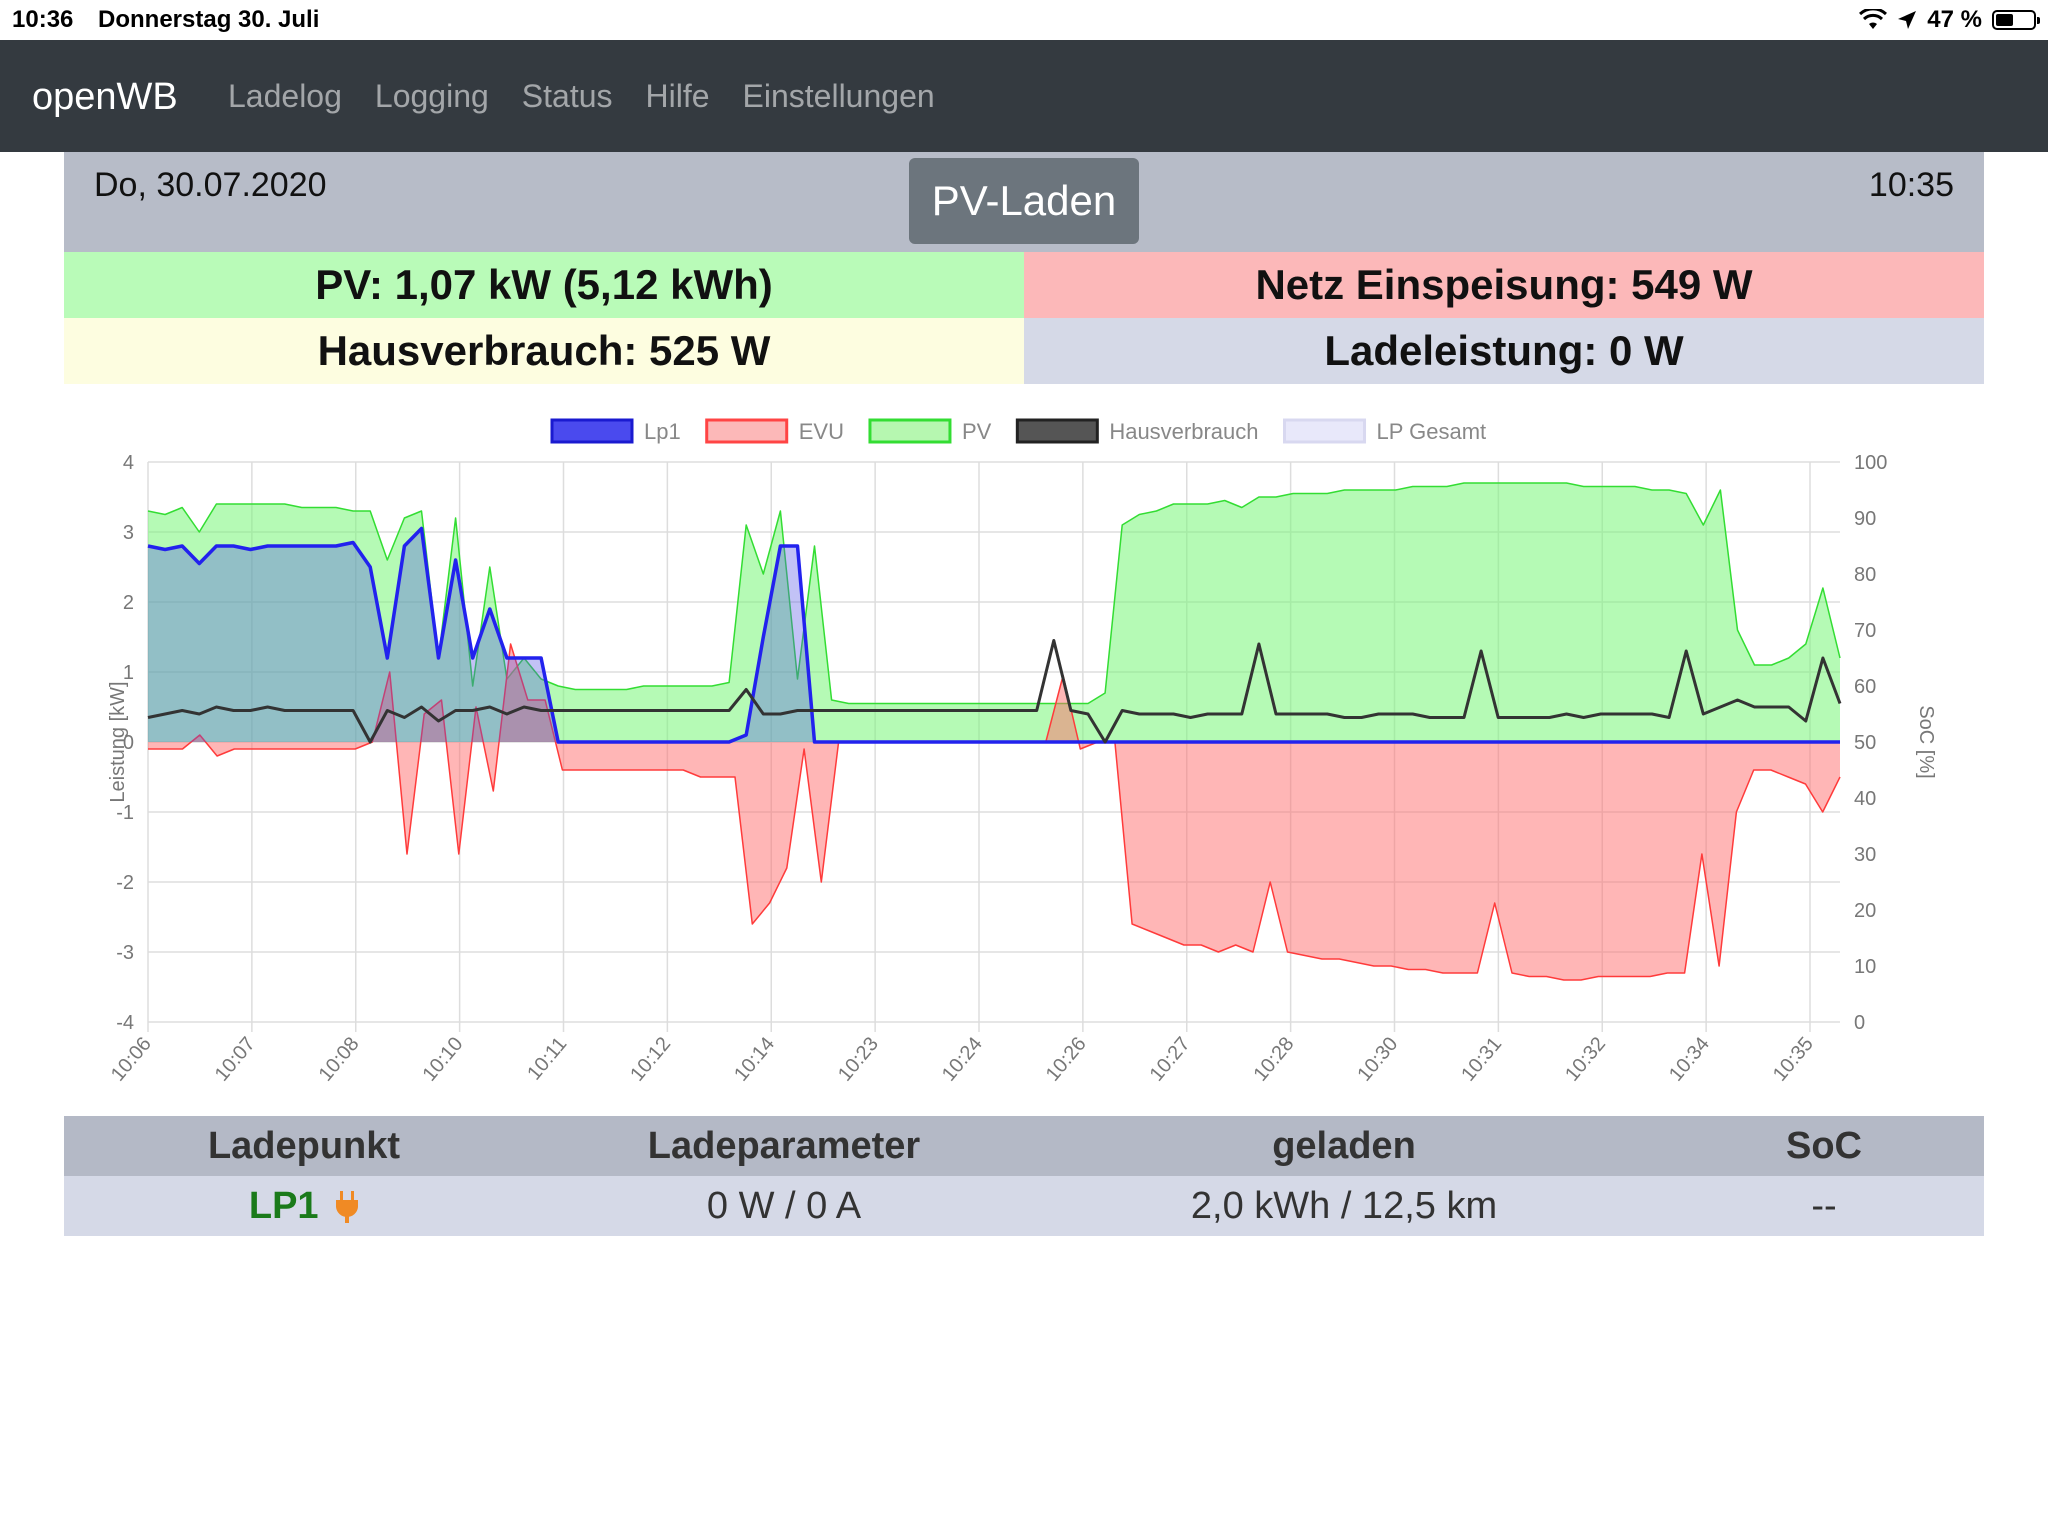  What do you see at coordinates (784, 1145) in the screenshot?
I see `header-ladeparameter: Ladeparameter` at bounding box center [784, 1145].